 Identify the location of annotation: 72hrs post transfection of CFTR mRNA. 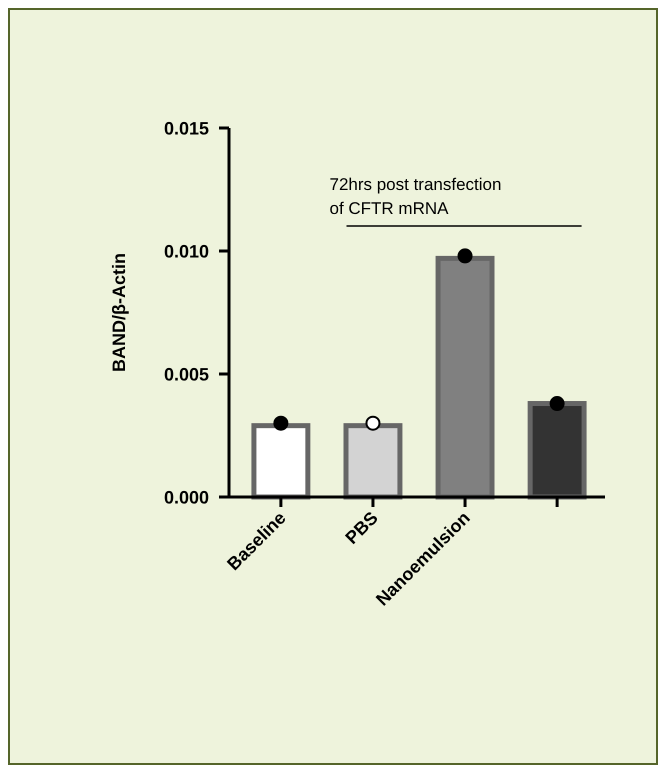
(415, 196).